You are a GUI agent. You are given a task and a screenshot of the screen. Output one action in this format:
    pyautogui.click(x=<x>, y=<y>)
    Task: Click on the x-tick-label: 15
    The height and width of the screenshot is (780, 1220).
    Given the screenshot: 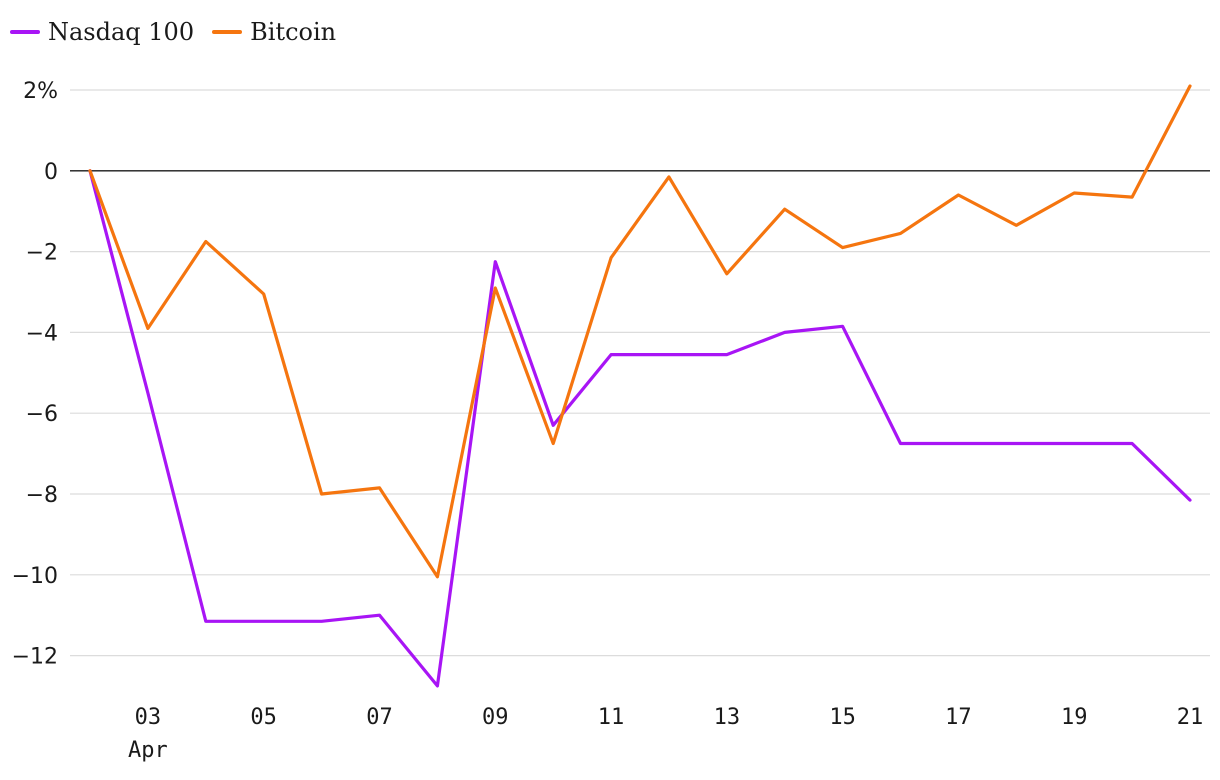 What is the action you would take?
    pyautogui.click(x=842, y=717)
    